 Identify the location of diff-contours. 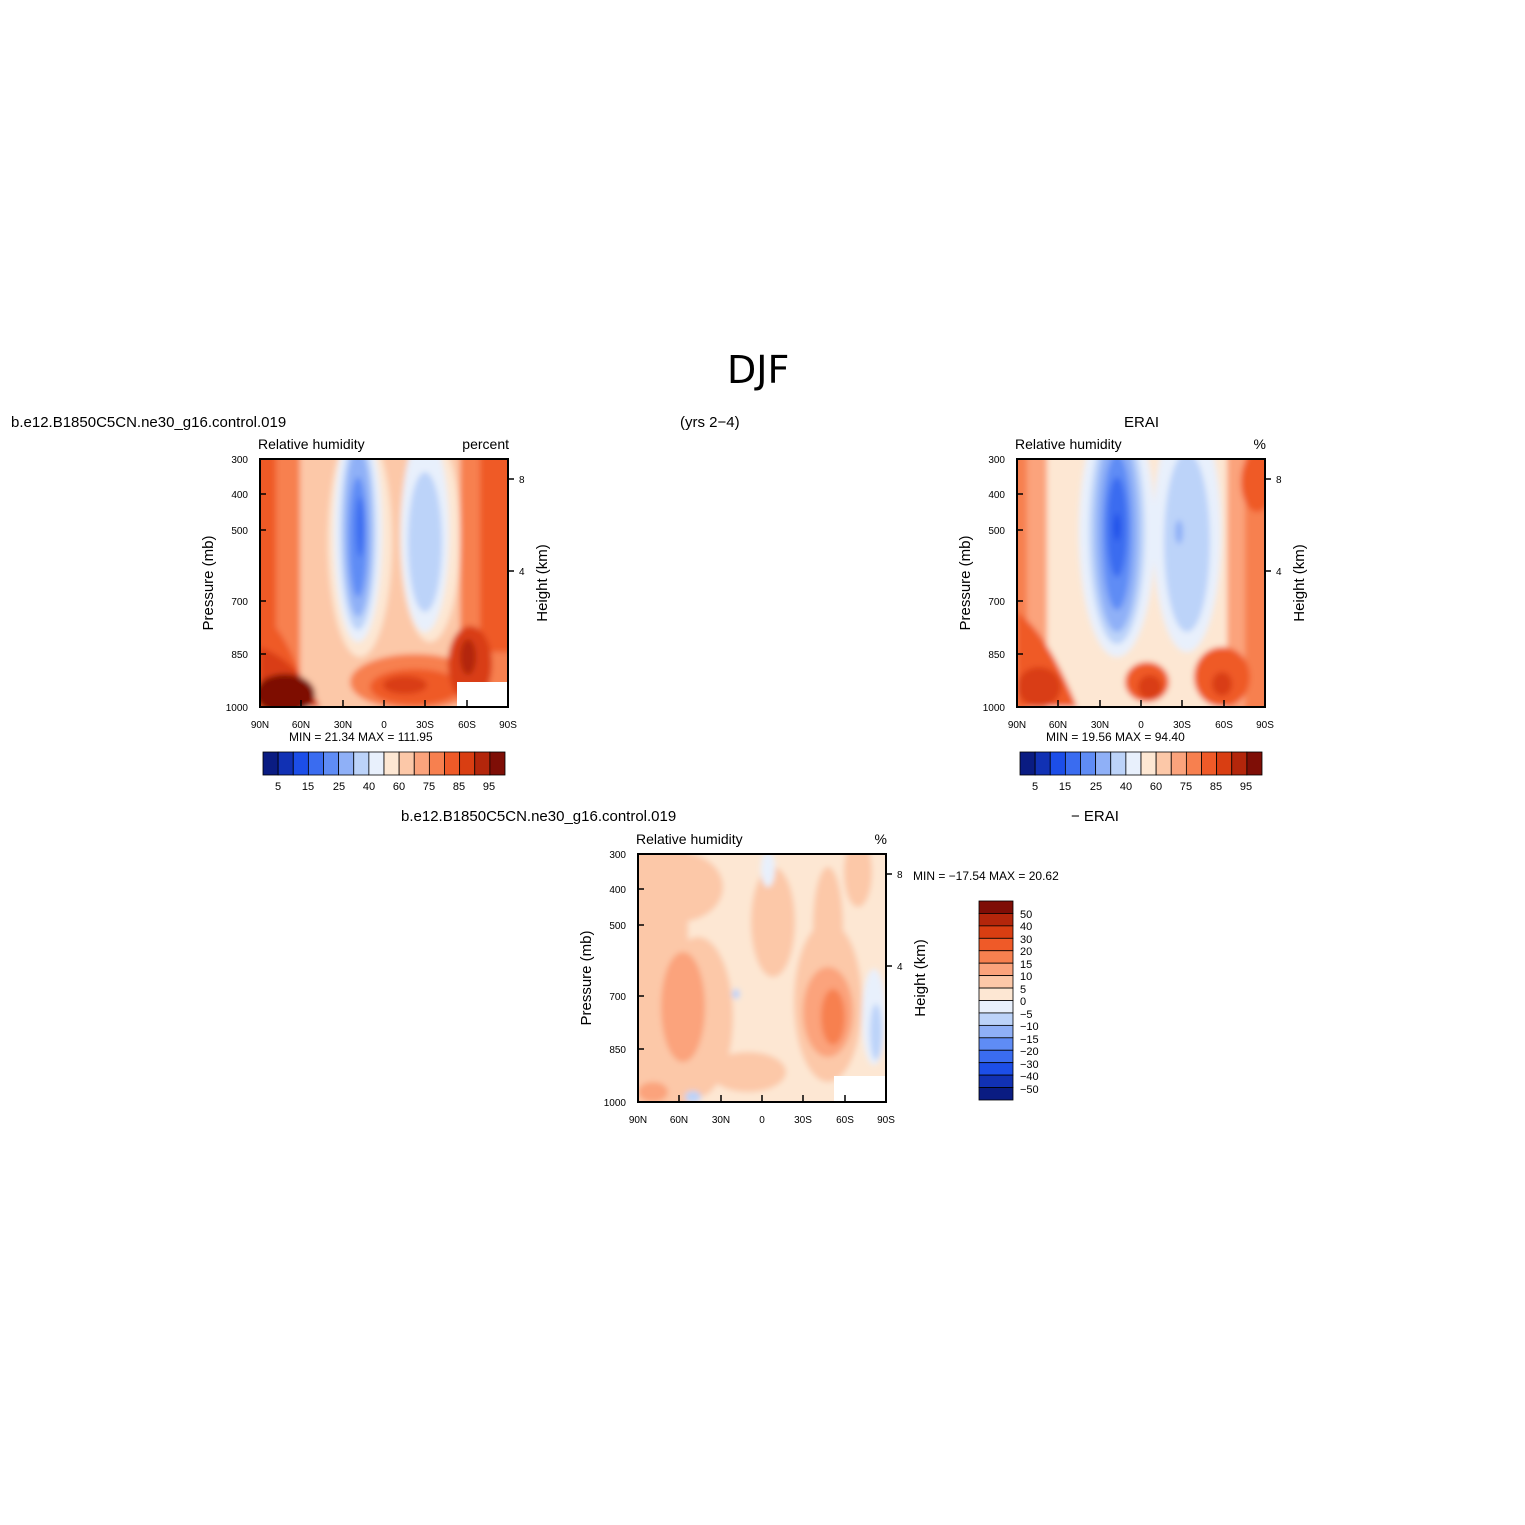
(762, 978).